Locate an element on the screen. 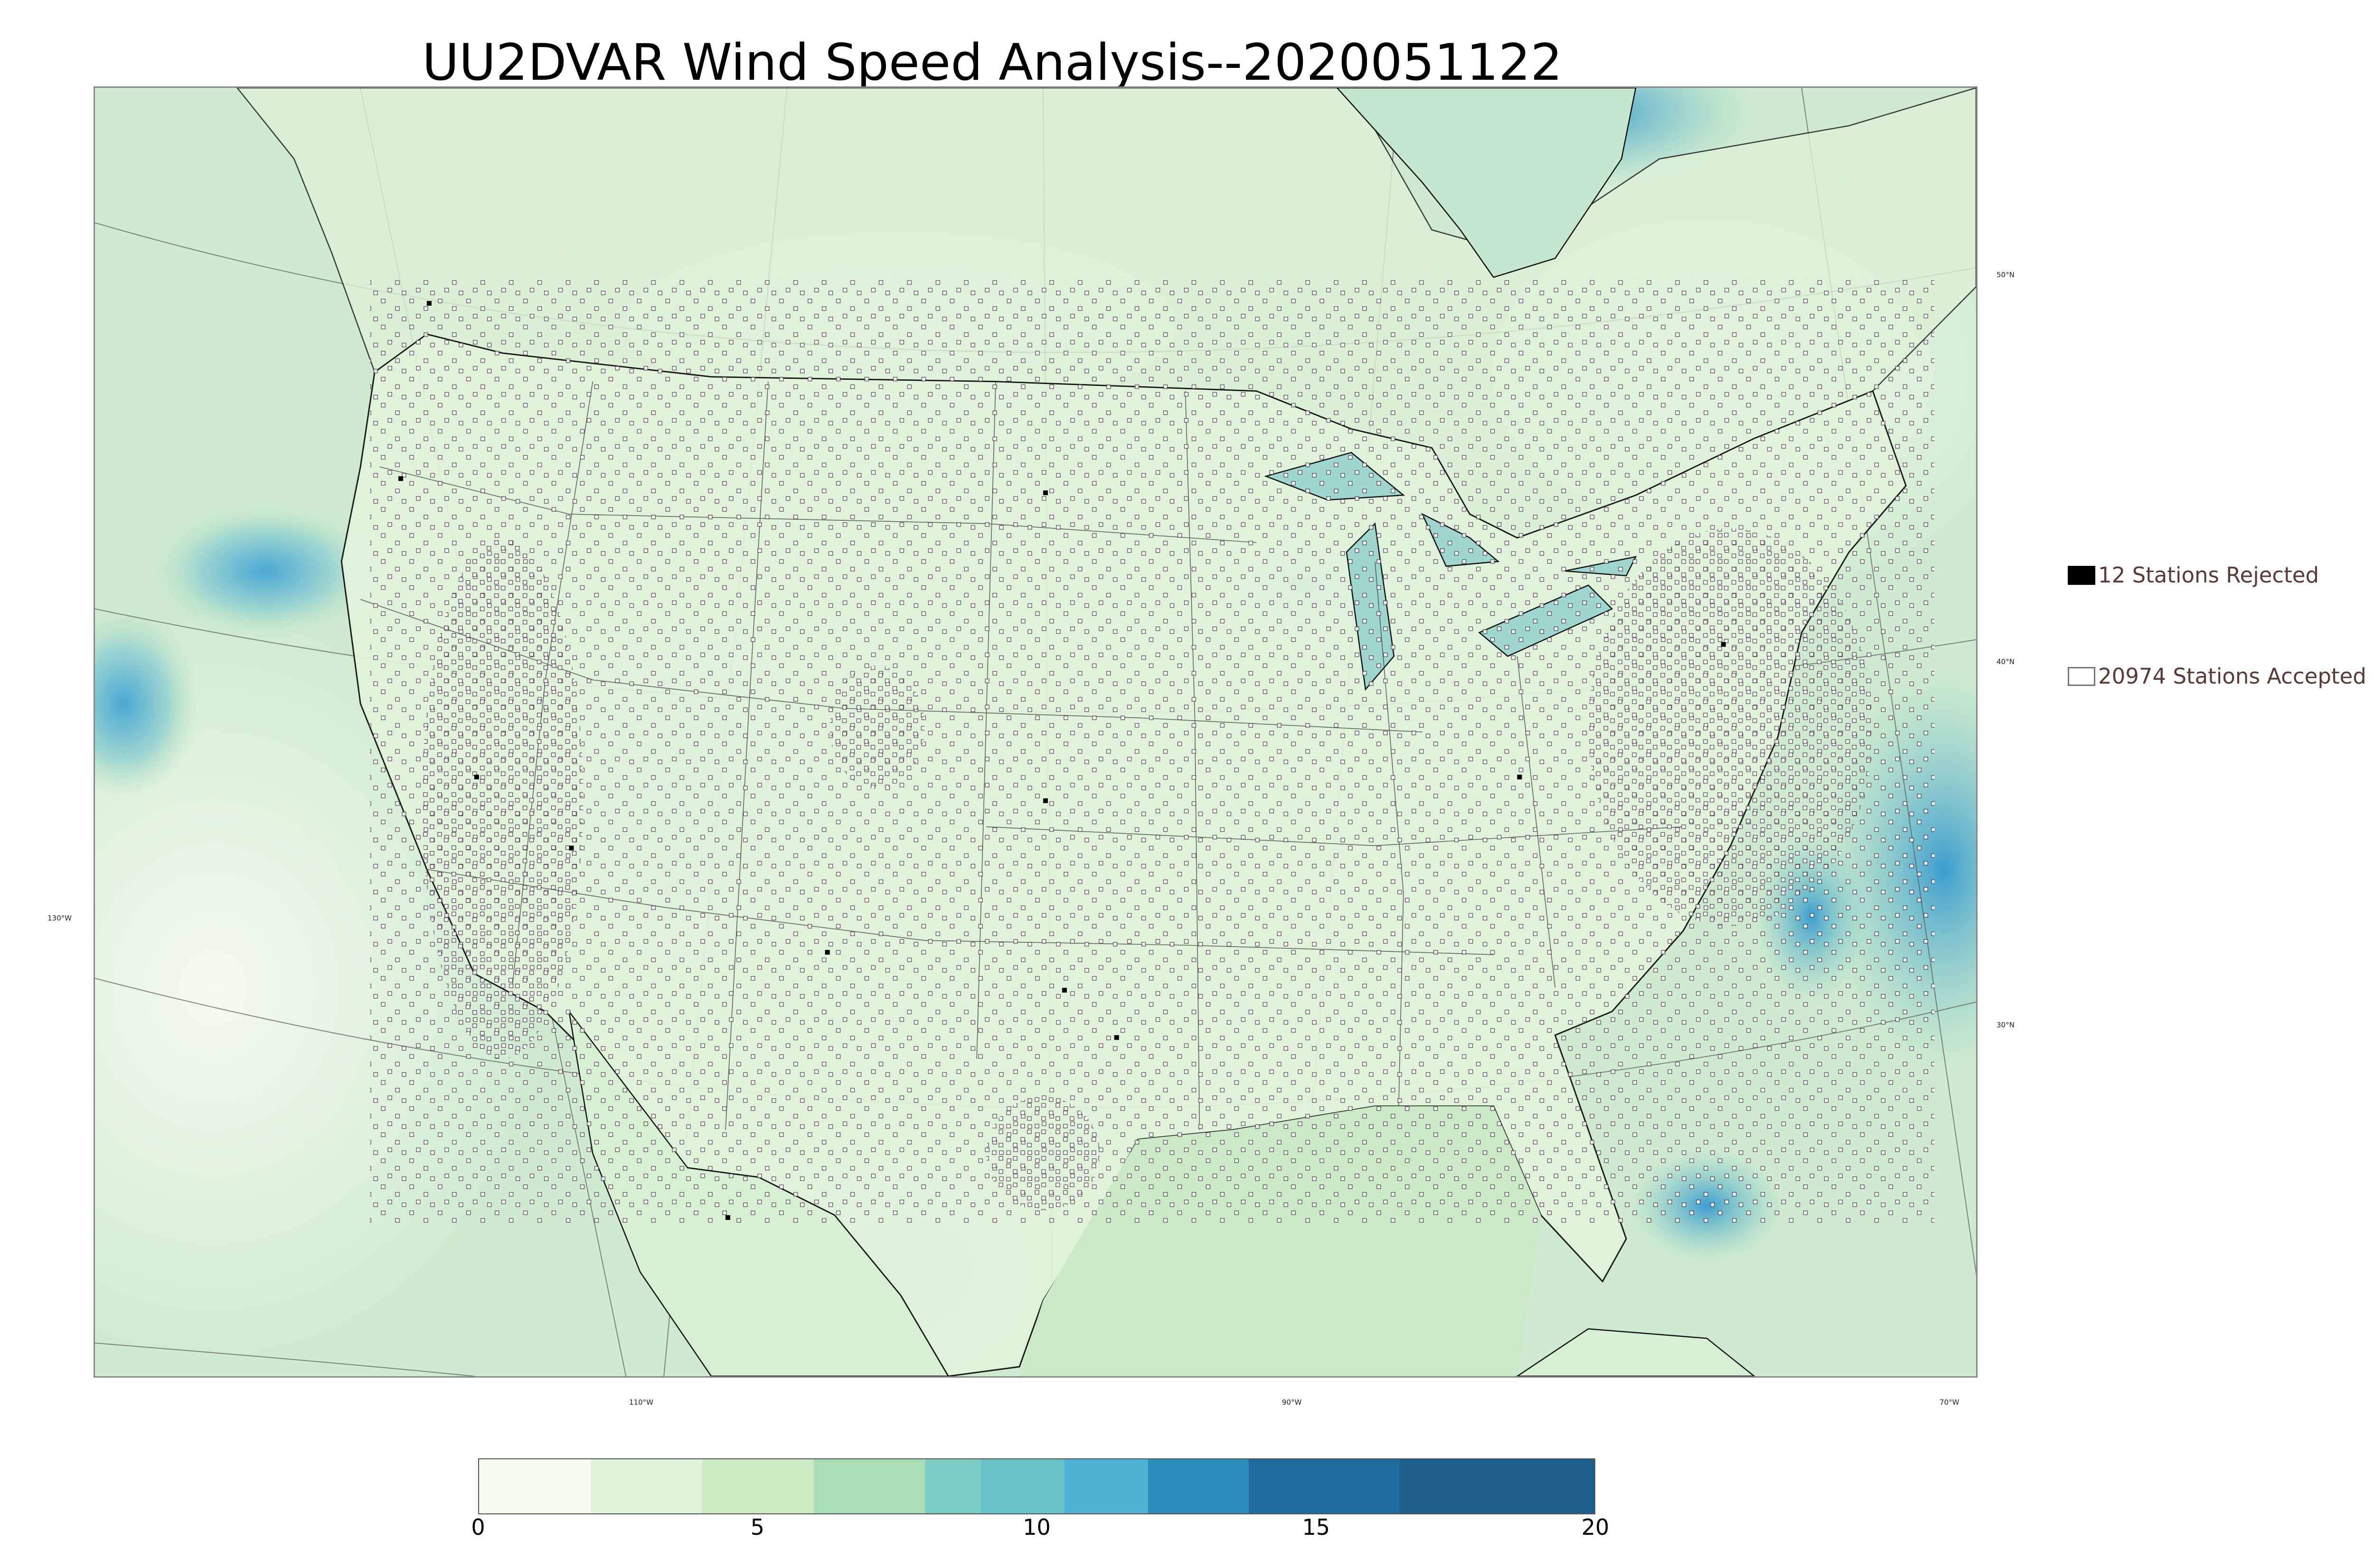  map-title: UU2DVAR Wind Speed Analysis--2020051122 is located at coordinates (992, 62).